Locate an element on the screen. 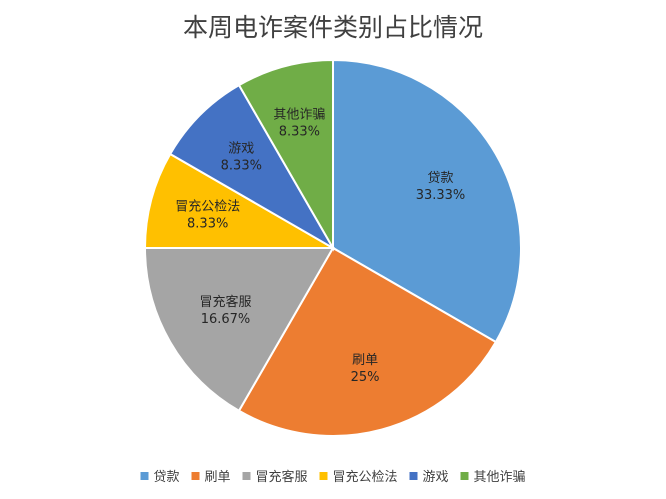 This screenshot has height=499, width=666. chart-title: 本周电诈案件类别占比情况 is located at coordinates (333, 27).